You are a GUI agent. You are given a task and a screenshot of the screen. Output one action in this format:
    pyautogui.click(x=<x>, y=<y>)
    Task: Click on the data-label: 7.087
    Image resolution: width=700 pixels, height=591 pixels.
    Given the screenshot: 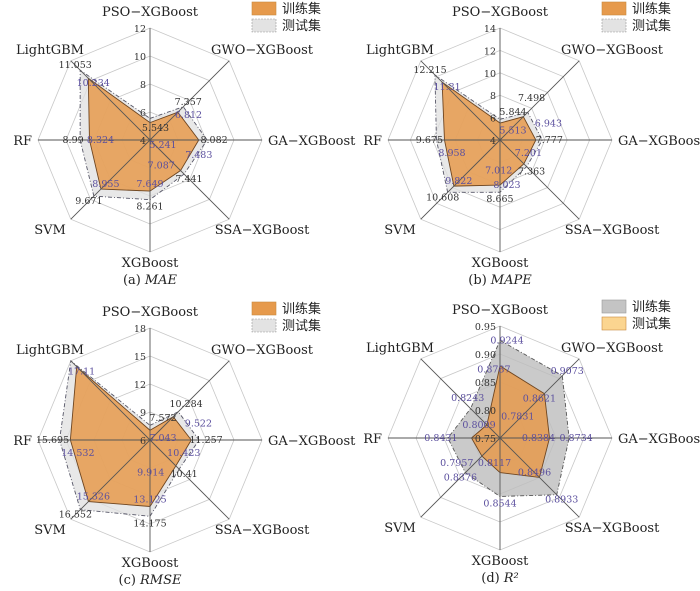 What is the action you would take?
    pyautogui.click(x=161, y=165)
    